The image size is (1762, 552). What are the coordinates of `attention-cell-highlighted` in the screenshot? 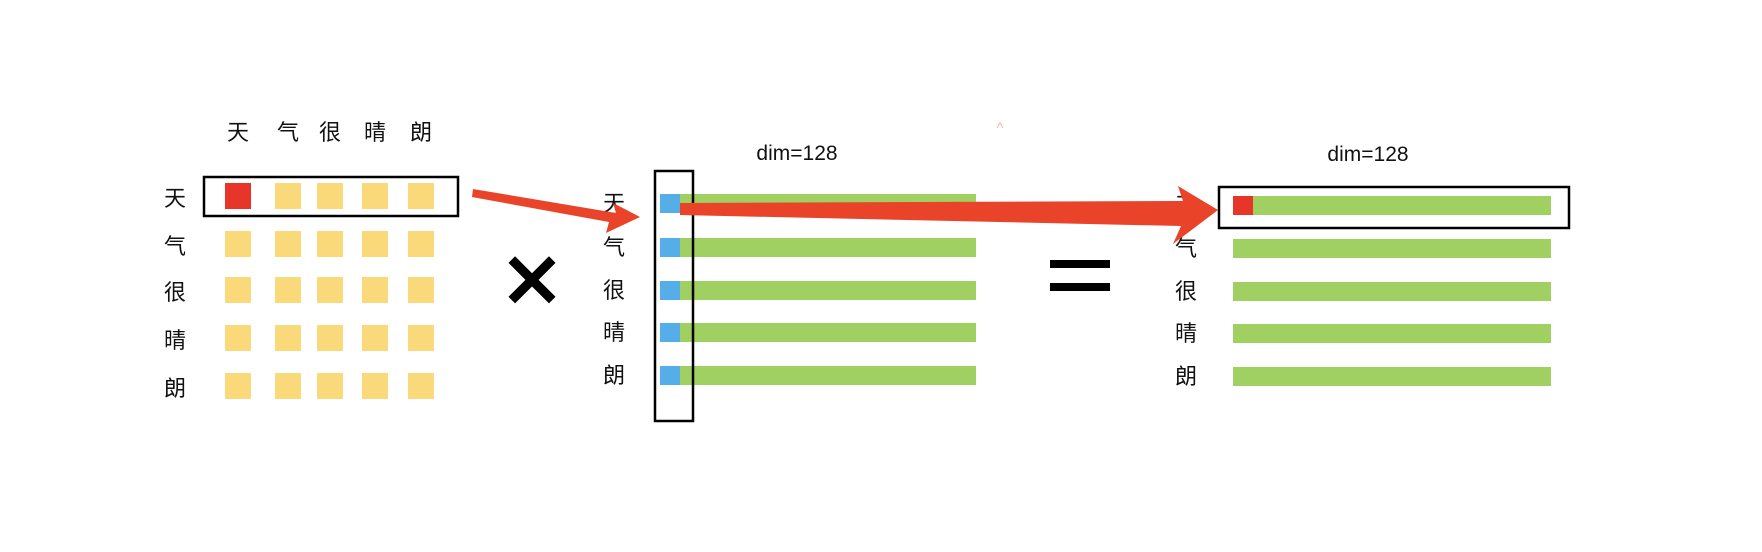 It's located at (238, 196).